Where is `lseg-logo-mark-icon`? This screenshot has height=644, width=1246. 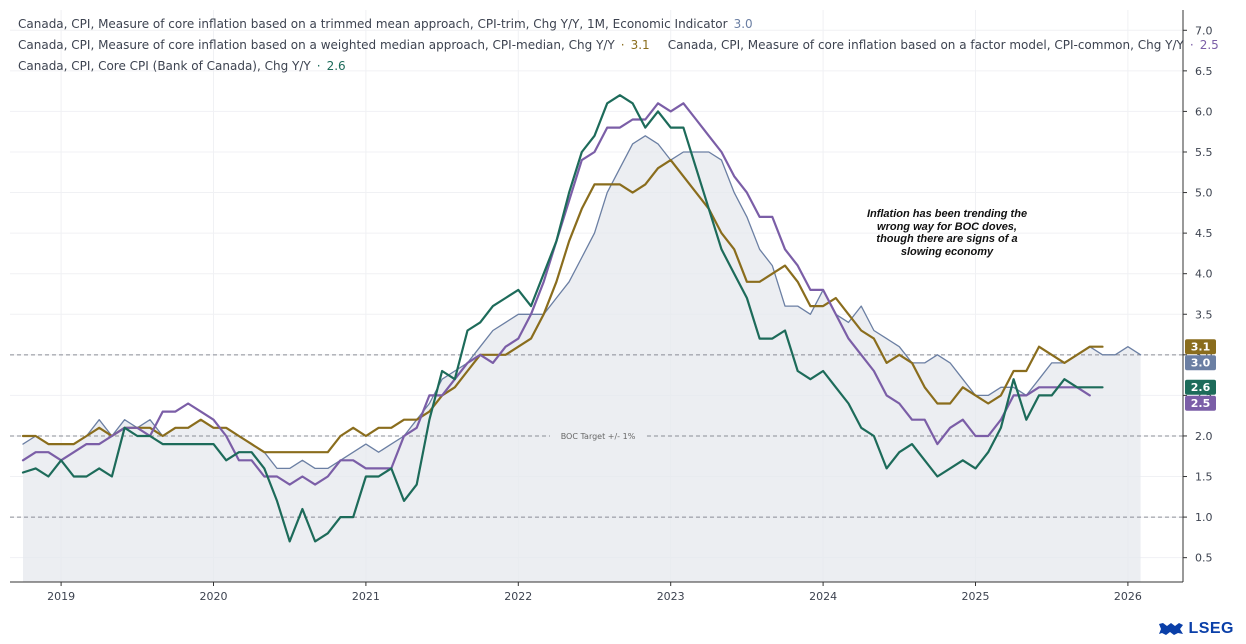
lseg-logo-mark-icon is located at coordinates (1171, 629).